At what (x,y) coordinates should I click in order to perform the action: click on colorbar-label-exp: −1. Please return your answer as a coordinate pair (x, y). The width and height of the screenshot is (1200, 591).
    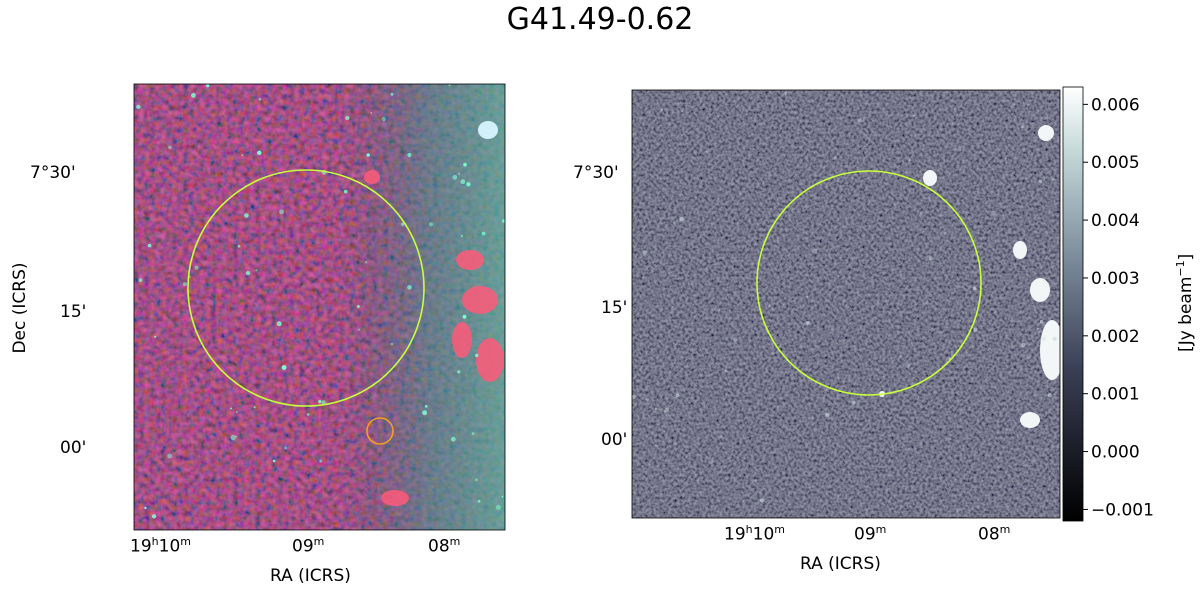
    Looking at the image, I should click on (1181, 268).